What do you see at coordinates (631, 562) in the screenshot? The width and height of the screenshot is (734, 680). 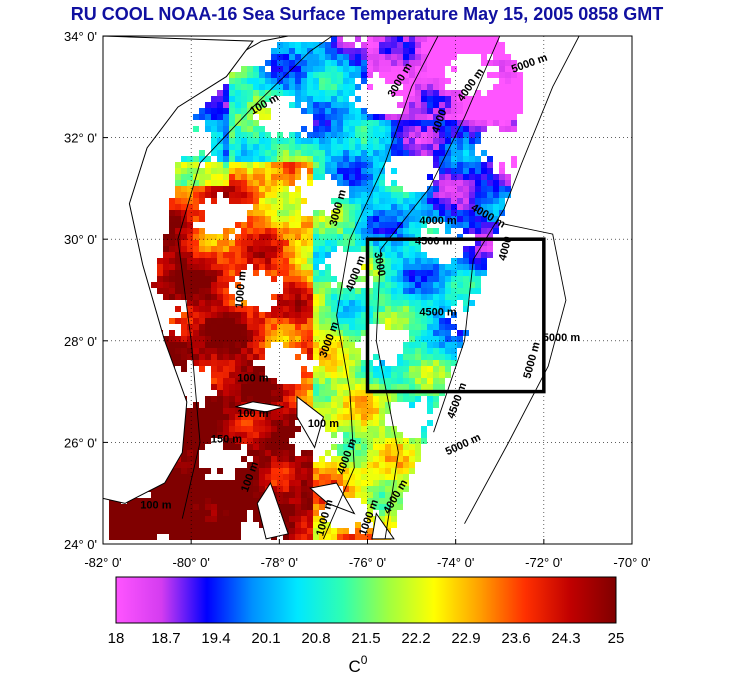 I see `lon-tick-label: -70° 0'` at bounding box center [631, 562].